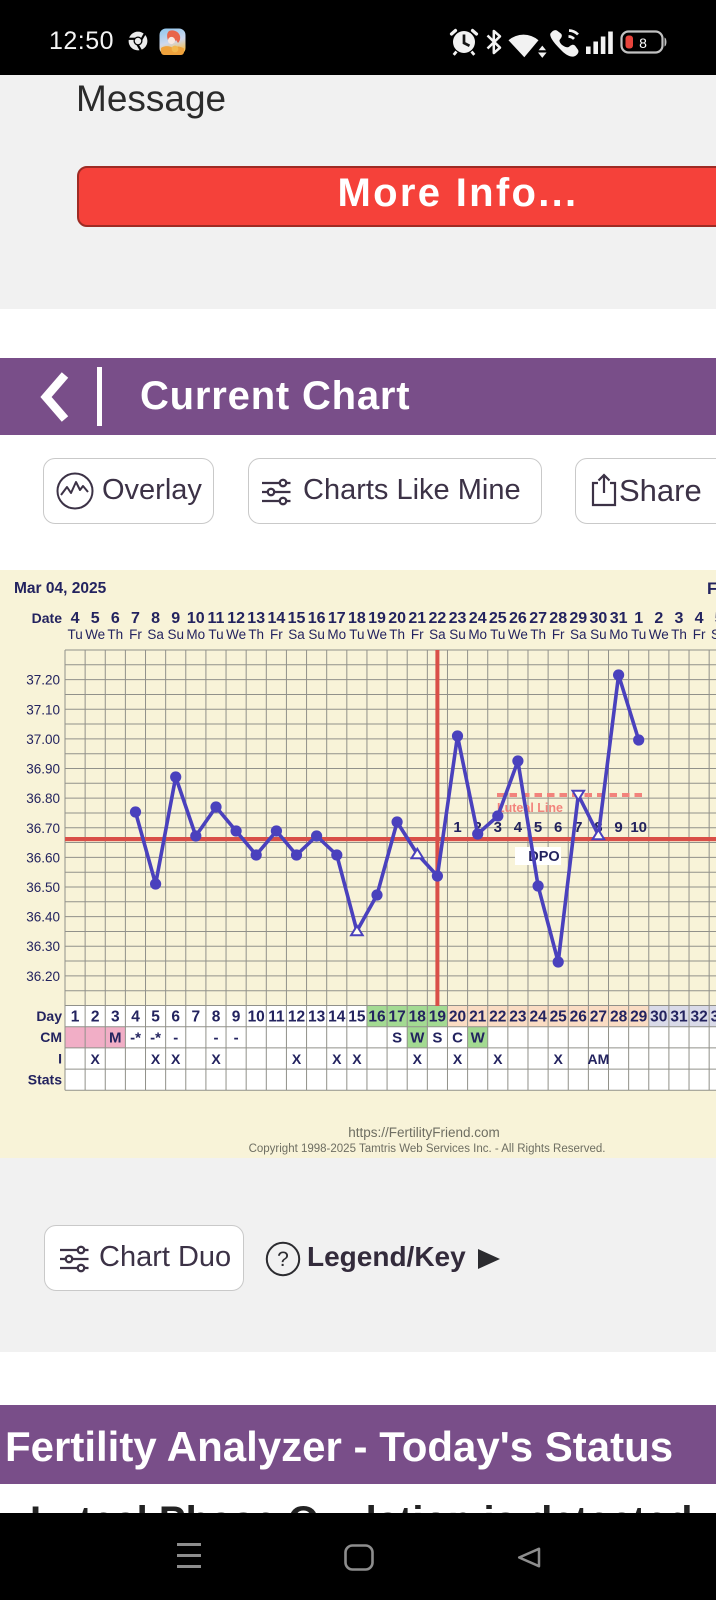 The image size is (716, 1600). What do you see at coordinates (698, 1016) in the screenshot?
I see `svg-text: 32` at bounding box center [698, 1016].